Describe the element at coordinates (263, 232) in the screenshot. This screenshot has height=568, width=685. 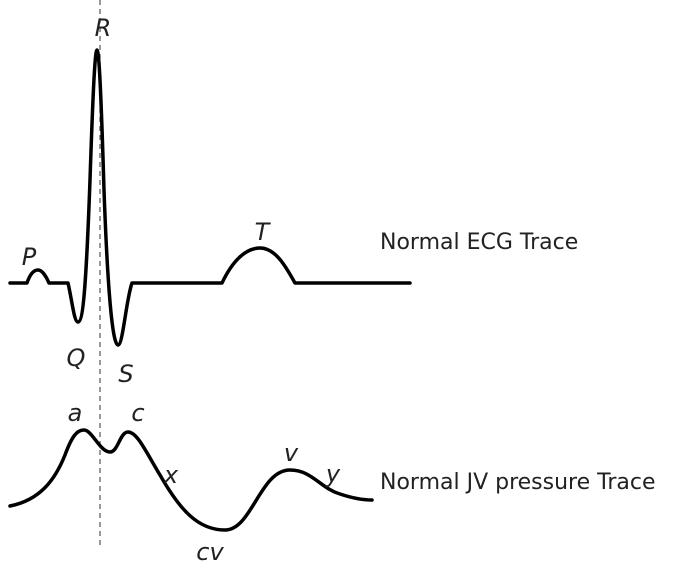
I see `wave-label: T` at that location.